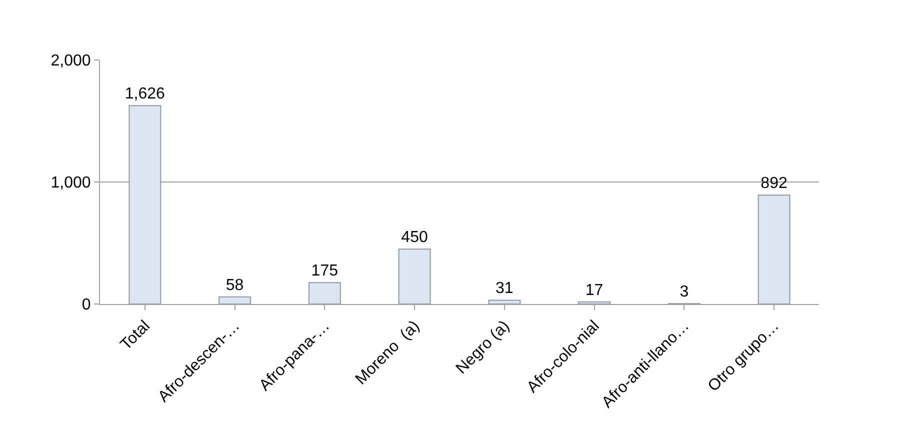  I want to click on data-label: 3, so click(684, 292).